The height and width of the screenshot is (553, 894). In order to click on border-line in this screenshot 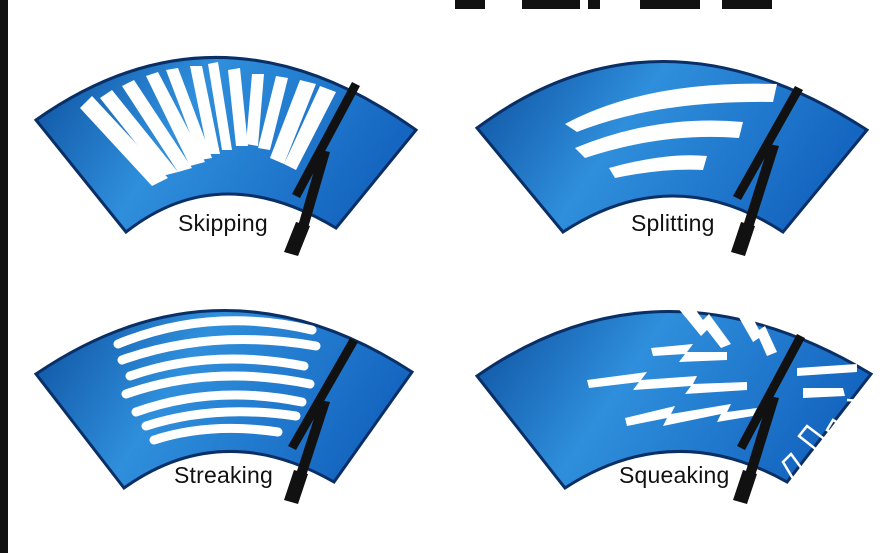, I will do `click(4, 276)`.